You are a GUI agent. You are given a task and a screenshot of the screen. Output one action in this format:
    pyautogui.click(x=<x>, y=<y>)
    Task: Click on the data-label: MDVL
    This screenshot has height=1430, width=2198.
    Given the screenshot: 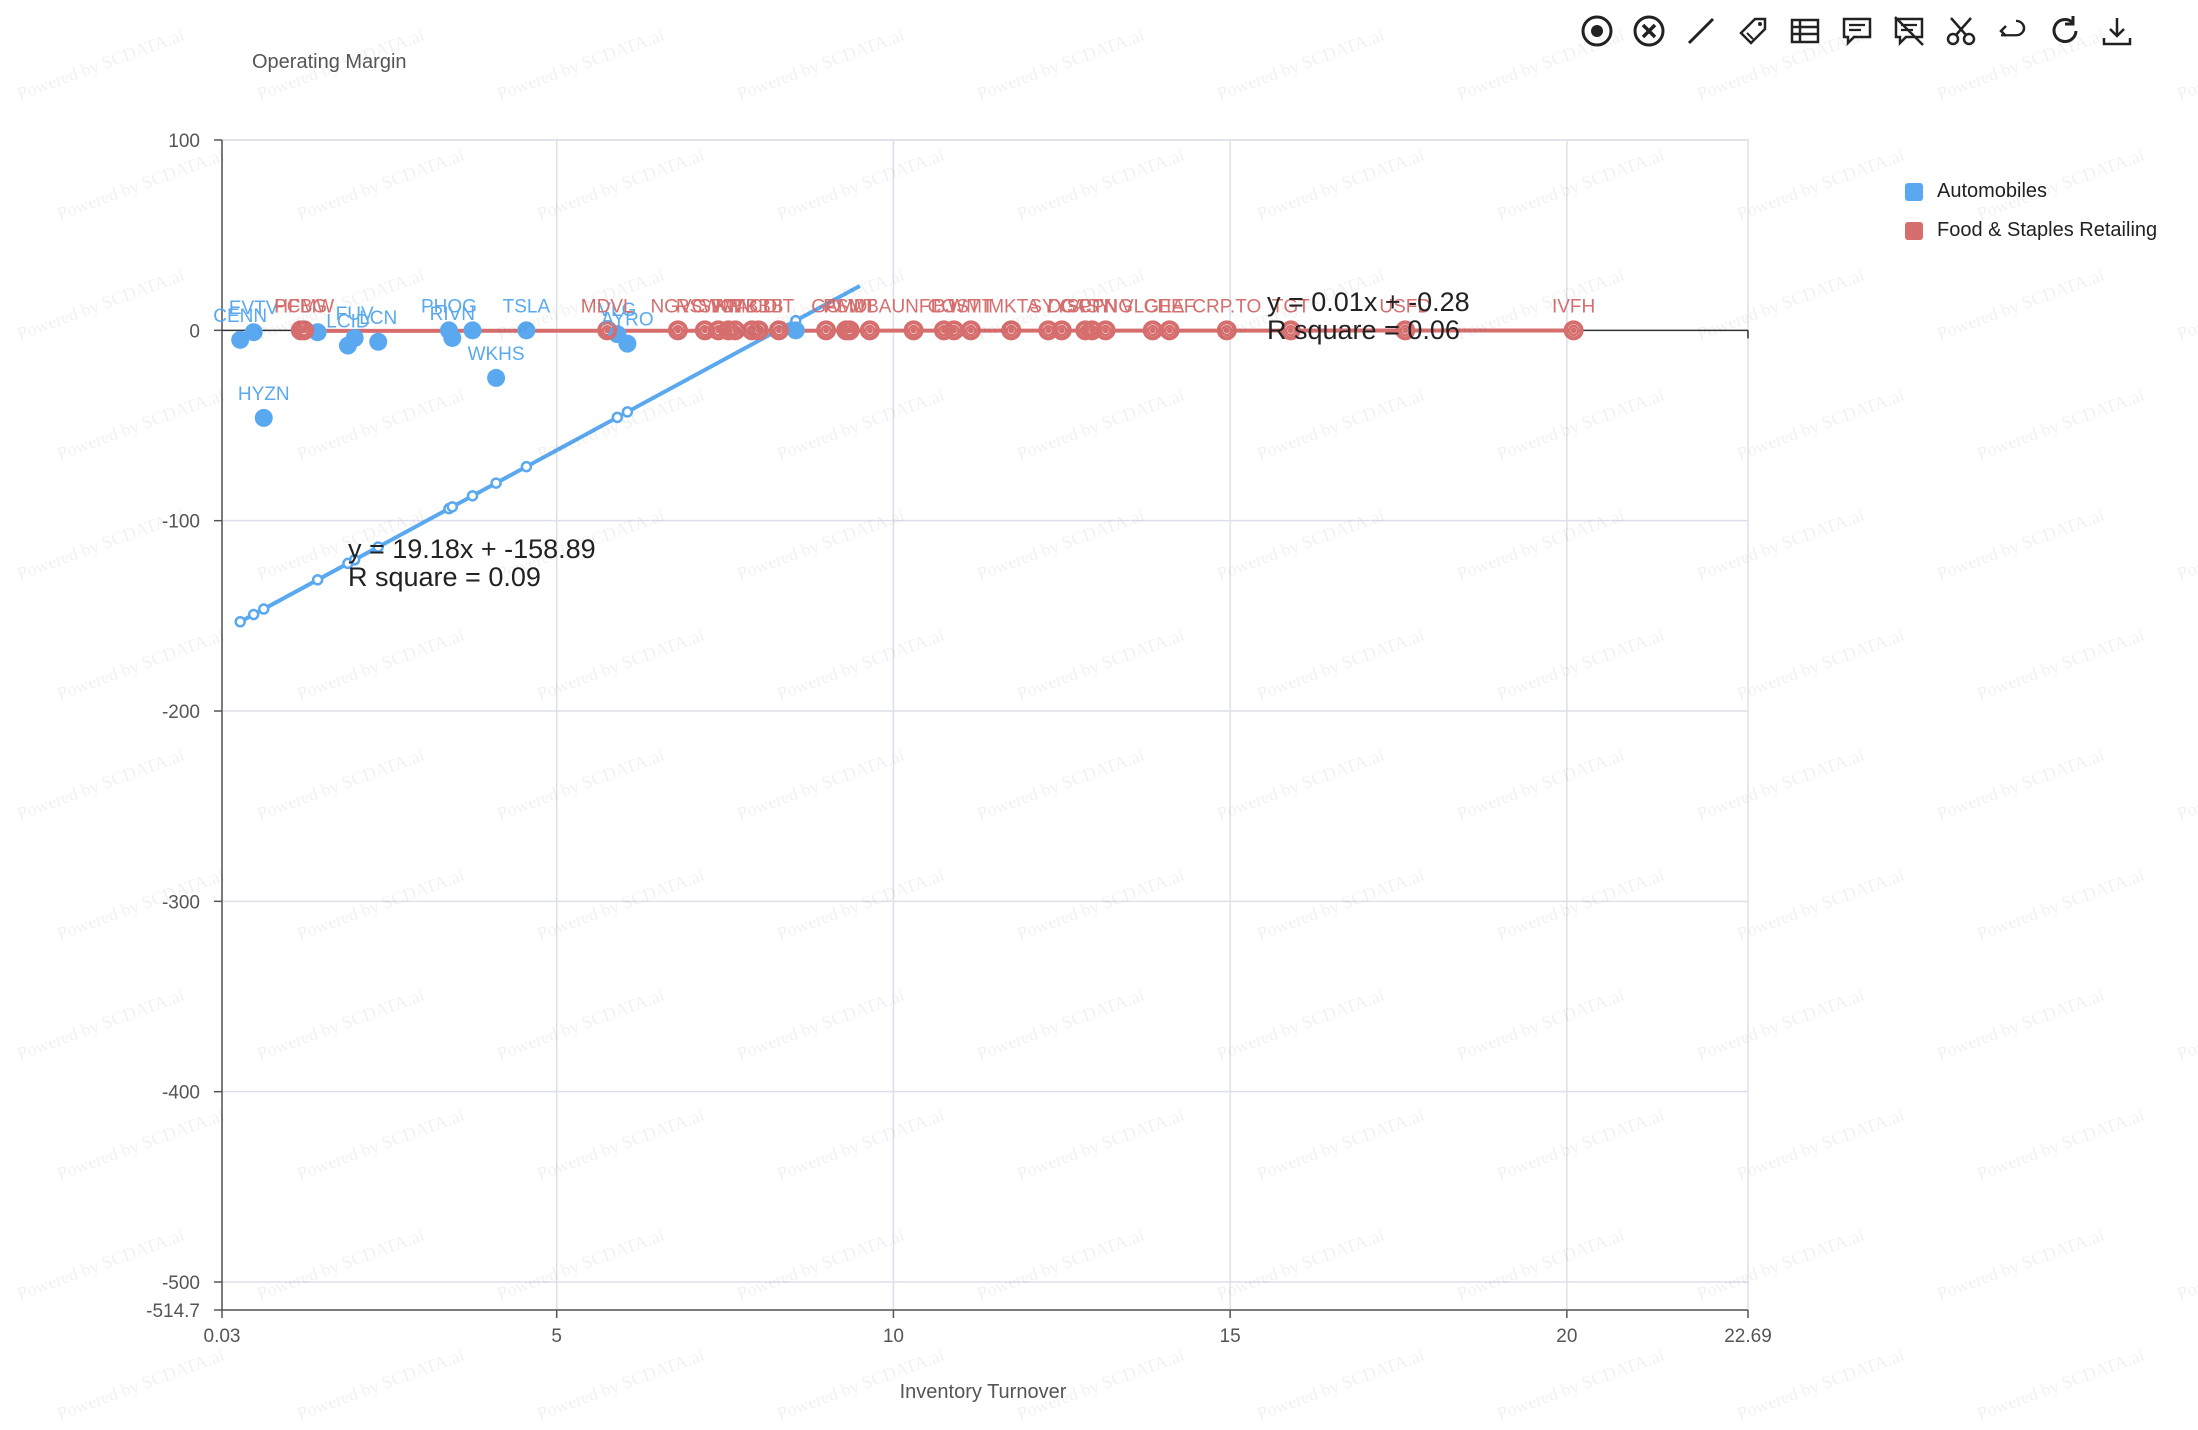 What is the action you would take?
    pyautogui.click(x=607, y=306)
    